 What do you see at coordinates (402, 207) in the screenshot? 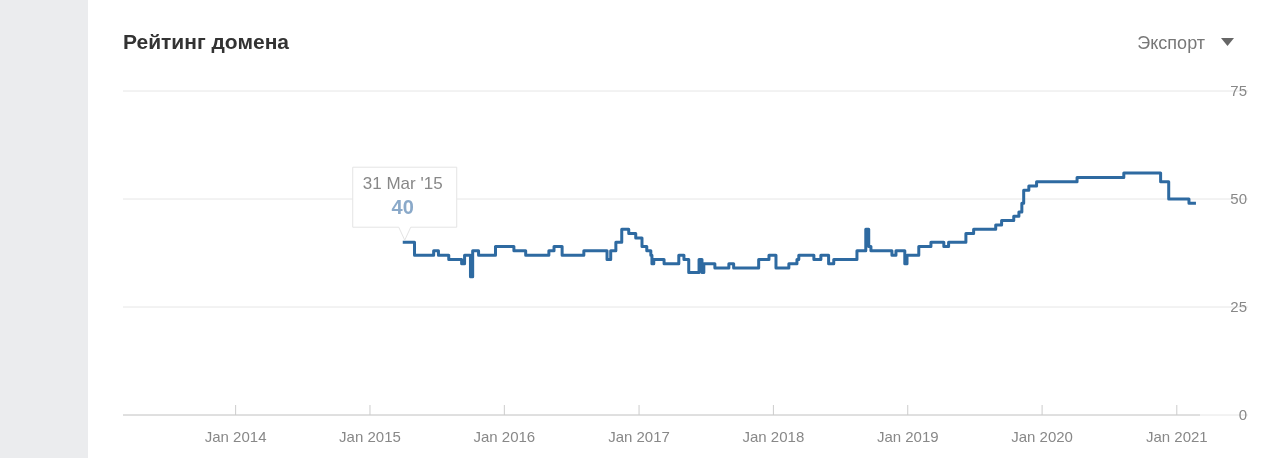
I see `annotation: 40` at bounding box center [402, 207].